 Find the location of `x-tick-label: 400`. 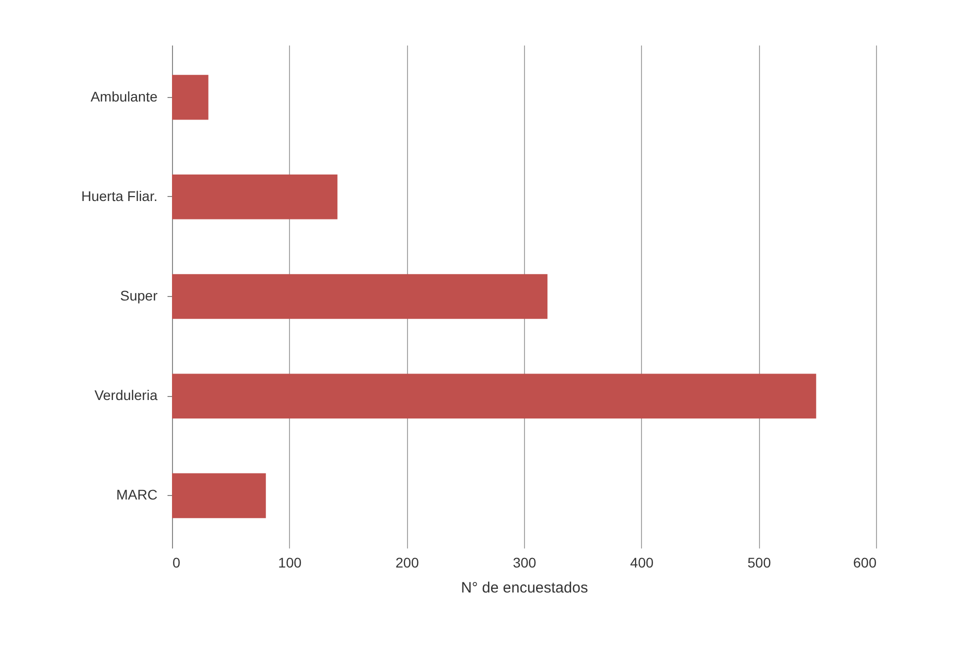

x-tick-label: 400 is located at coordinates (642, 562).